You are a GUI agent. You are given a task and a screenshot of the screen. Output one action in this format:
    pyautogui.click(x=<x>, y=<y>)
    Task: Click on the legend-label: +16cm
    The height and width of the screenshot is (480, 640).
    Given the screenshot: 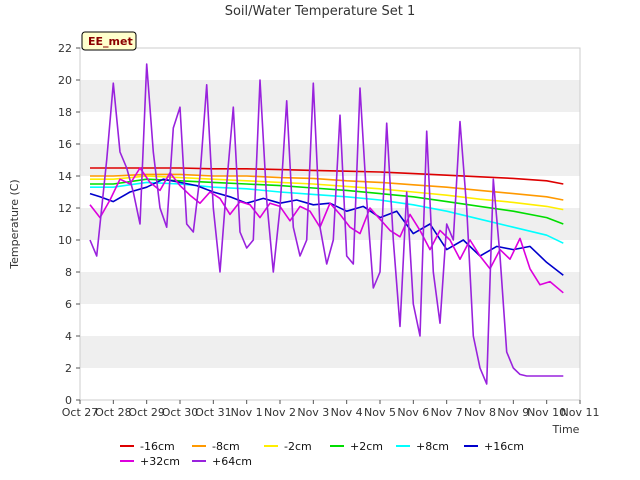 What is the action you would take?
    pyautogui.click(x=504, y=446)
    